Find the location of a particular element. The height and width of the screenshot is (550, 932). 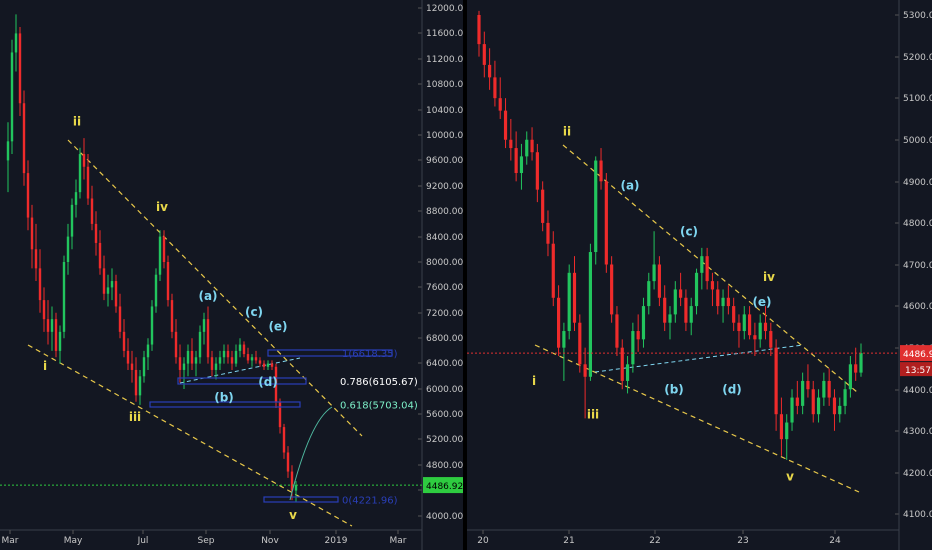

left-x-tick-label: Sep is located at coordinates (206, 541).